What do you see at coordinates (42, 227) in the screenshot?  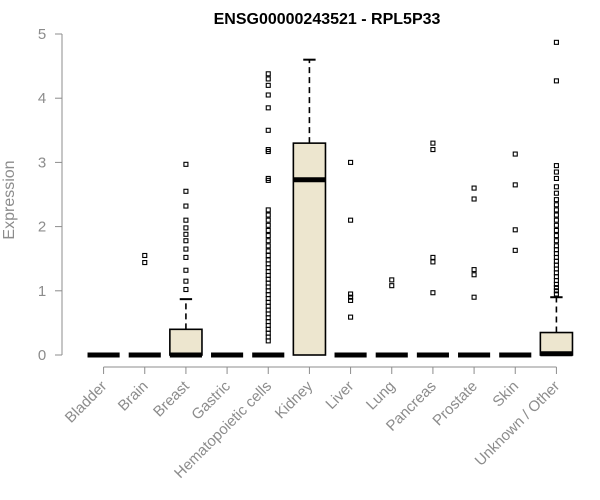 I see `y-tick-label: 2` at bounding box center [42, 227].